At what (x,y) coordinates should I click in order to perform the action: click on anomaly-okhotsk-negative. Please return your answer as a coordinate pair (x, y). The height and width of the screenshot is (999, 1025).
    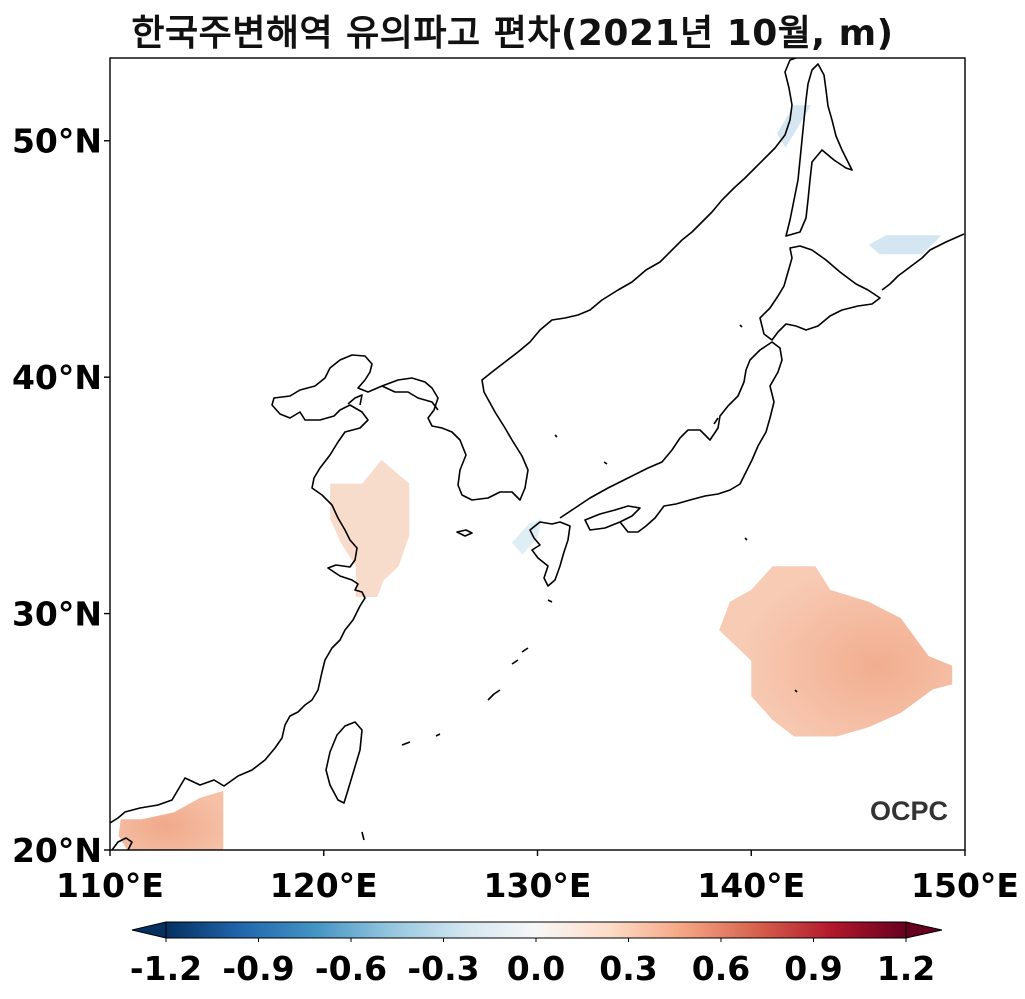
    Looking at the image, I should click on (794, 126).